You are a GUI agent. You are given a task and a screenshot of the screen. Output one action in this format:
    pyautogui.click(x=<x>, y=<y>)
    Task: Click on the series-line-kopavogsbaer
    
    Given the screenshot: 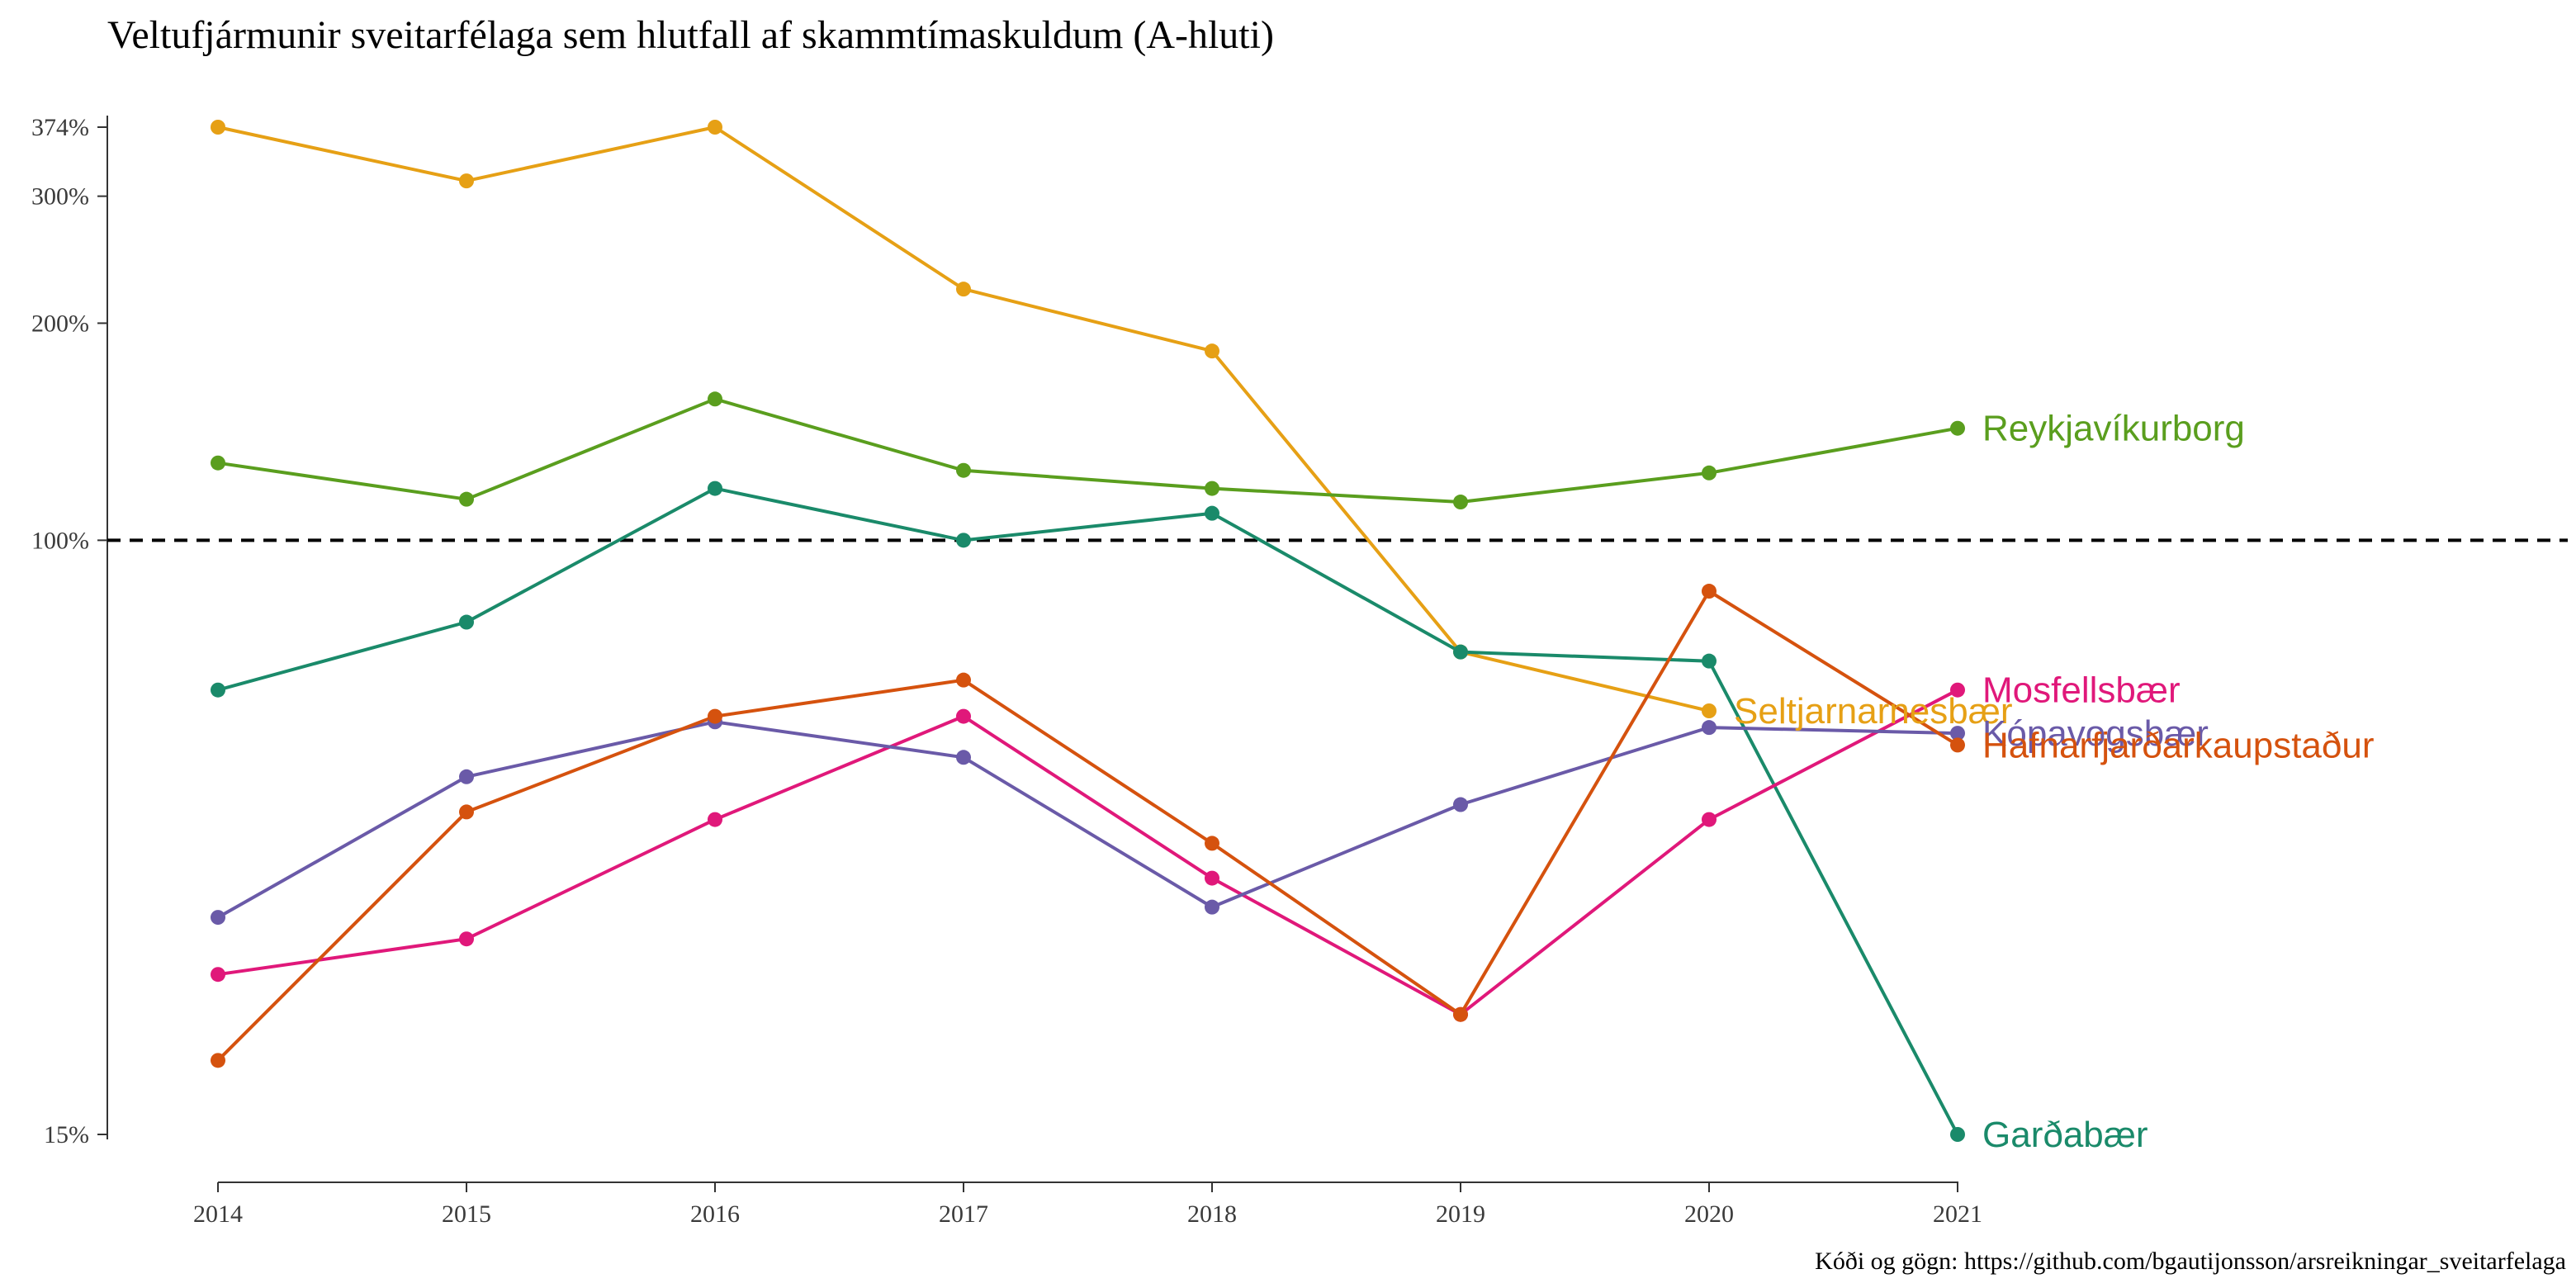 What is the action you would take?
    pyautogui.click(x=1087, y=820)
    